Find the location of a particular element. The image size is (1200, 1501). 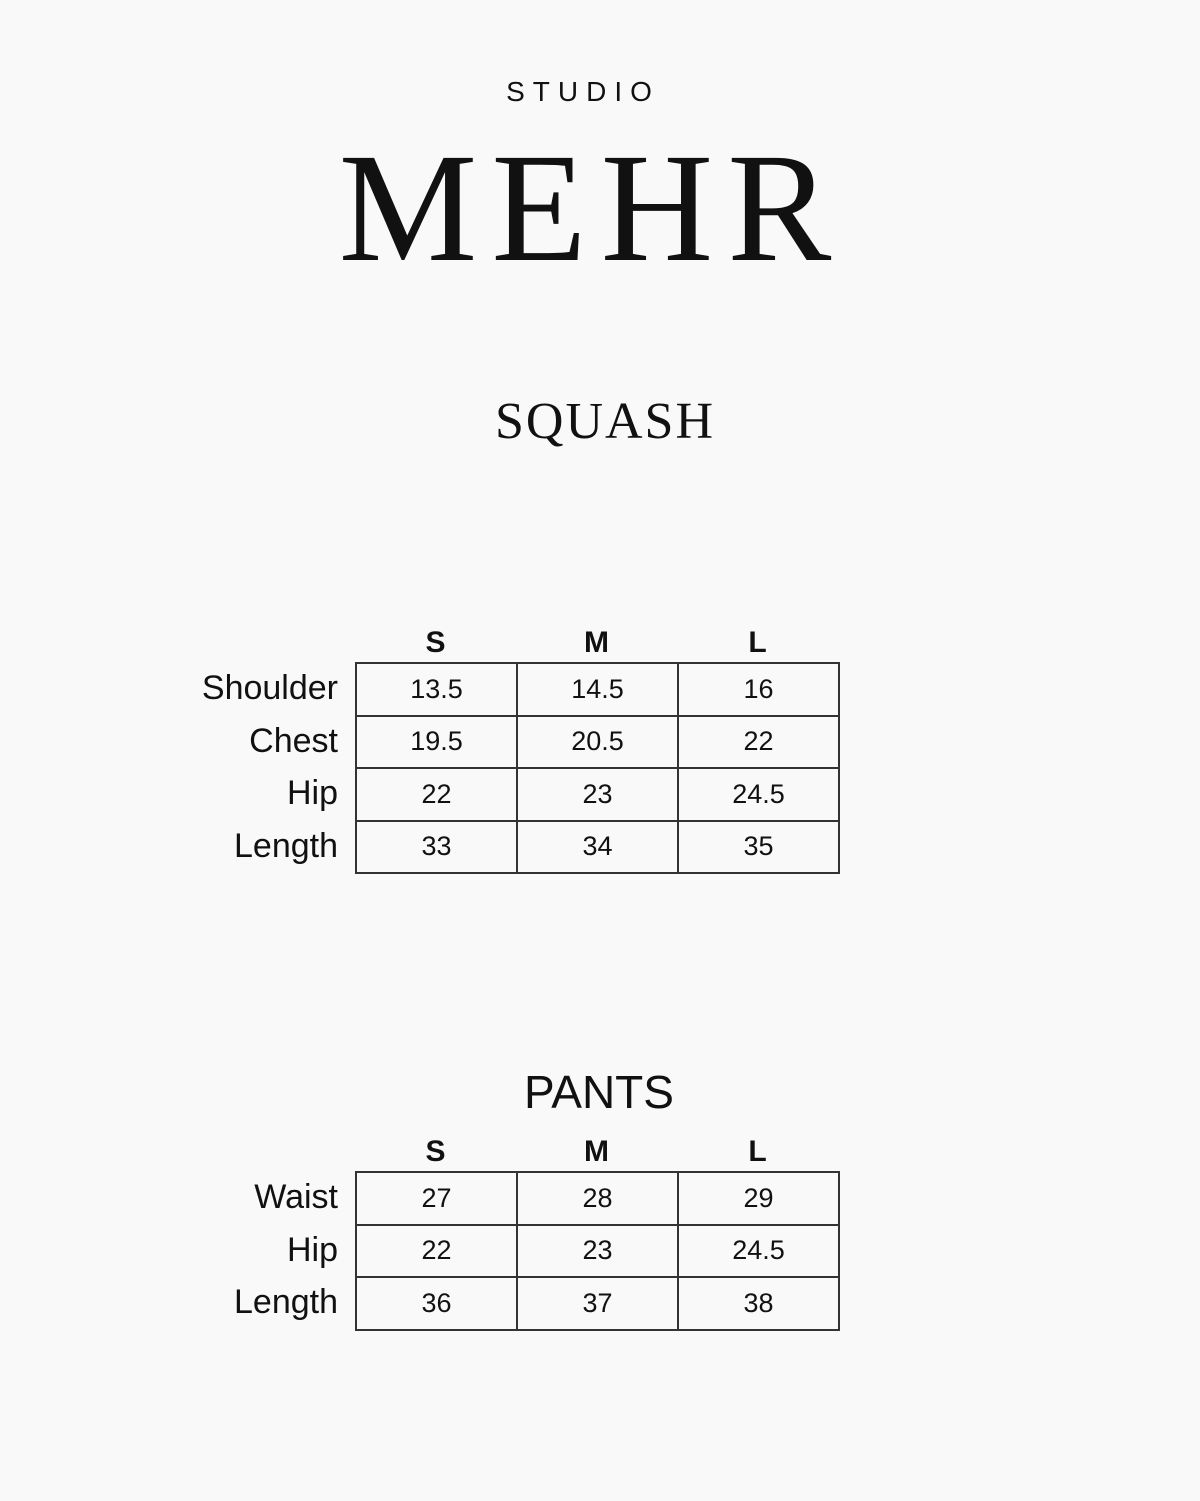

size-value: 20.5 is located at coordinates (597, 741).